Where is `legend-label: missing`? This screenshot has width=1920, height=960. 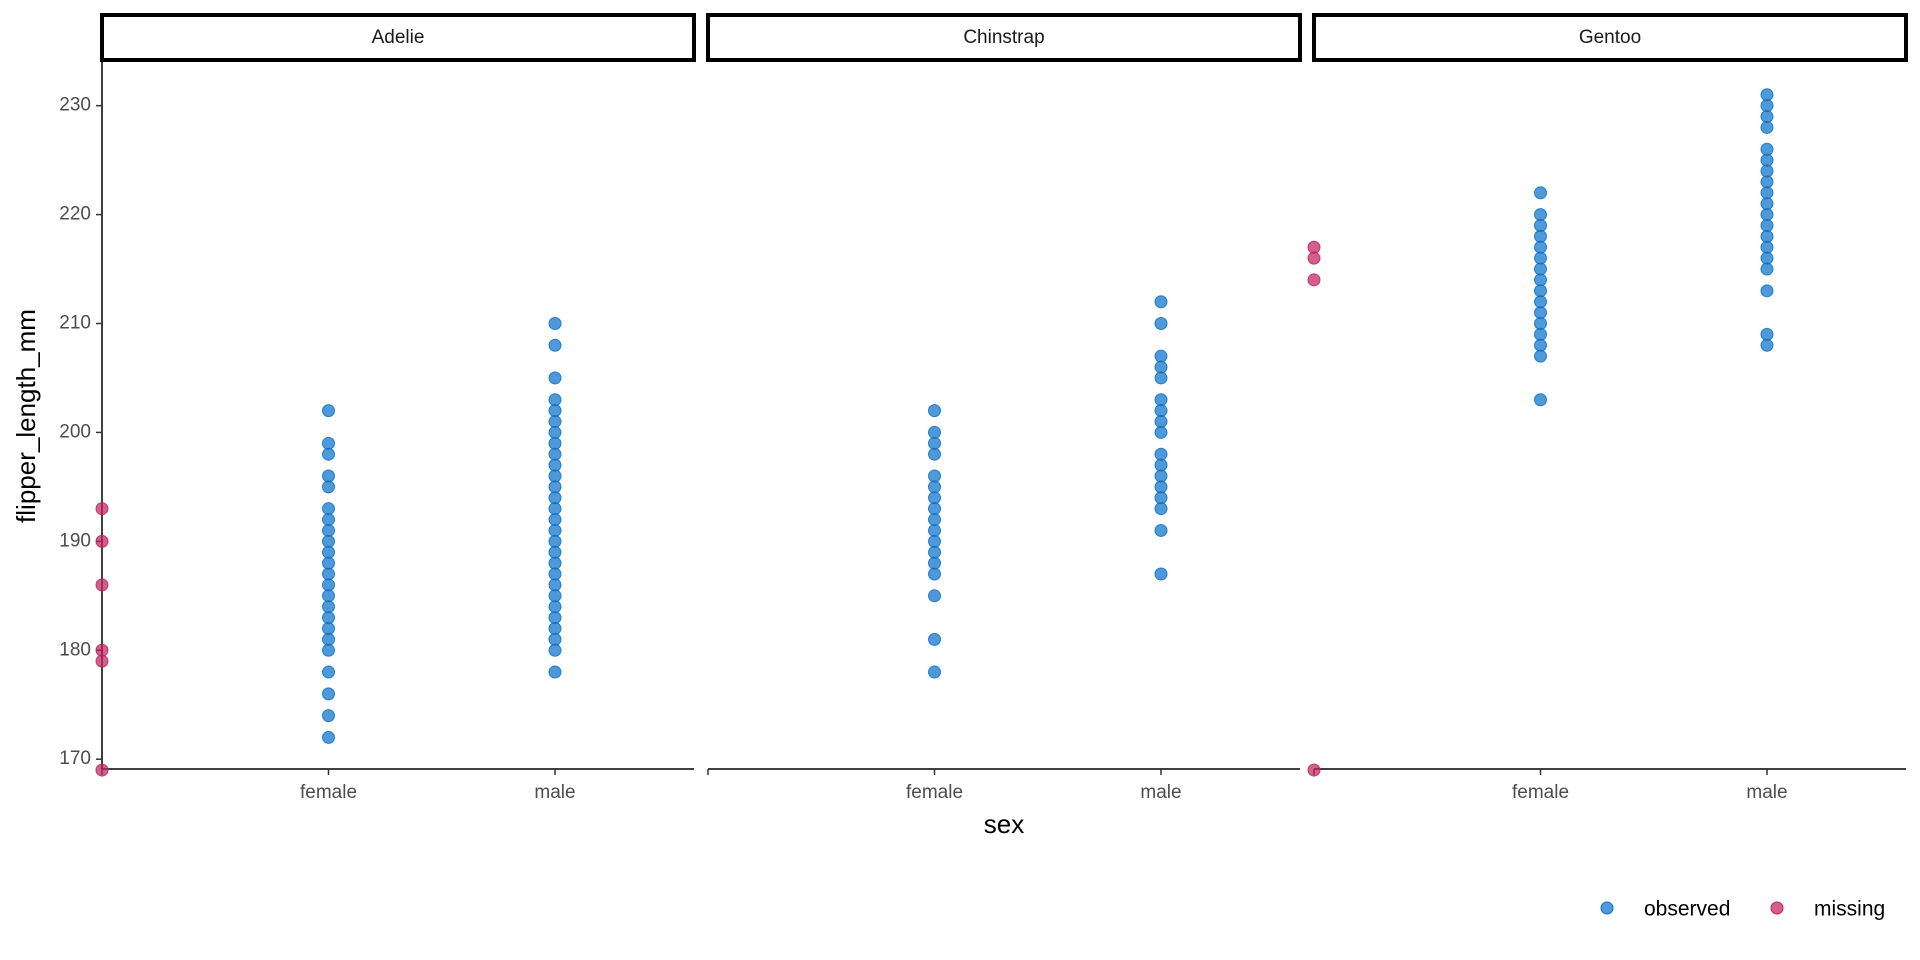 legend-label: missing is located at coordinates (1849, 909).